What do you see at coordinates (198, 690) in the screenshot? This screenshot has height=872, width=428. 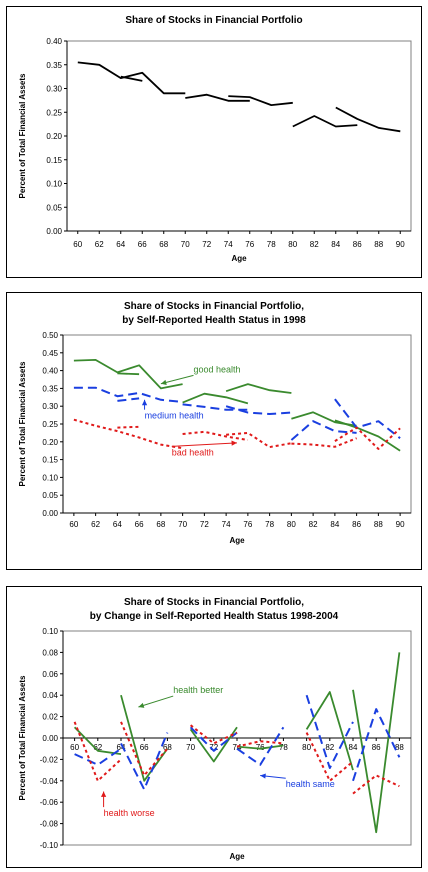 I see `annotation-label: health better` at bounding box center [198, 690].